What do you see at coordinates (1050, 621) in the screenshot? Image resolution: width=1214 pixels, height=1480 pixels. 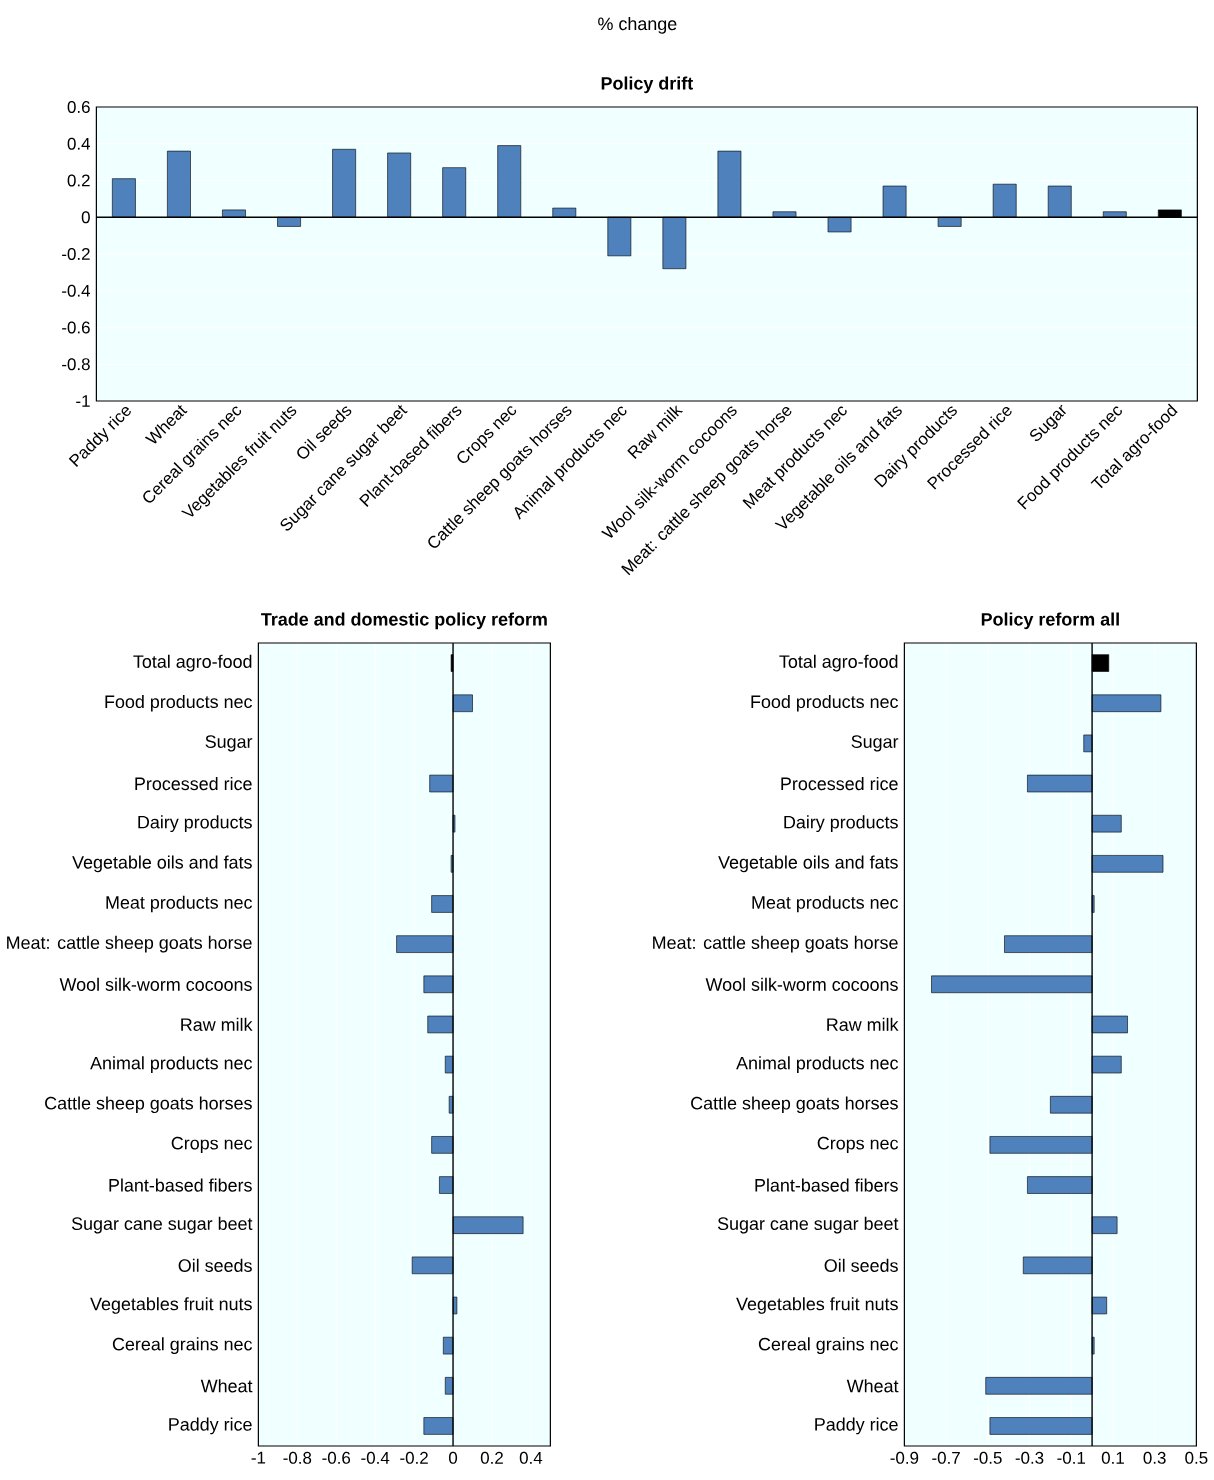 I see `chart-title: Policy reform all` at bounding box center [1050, 621].